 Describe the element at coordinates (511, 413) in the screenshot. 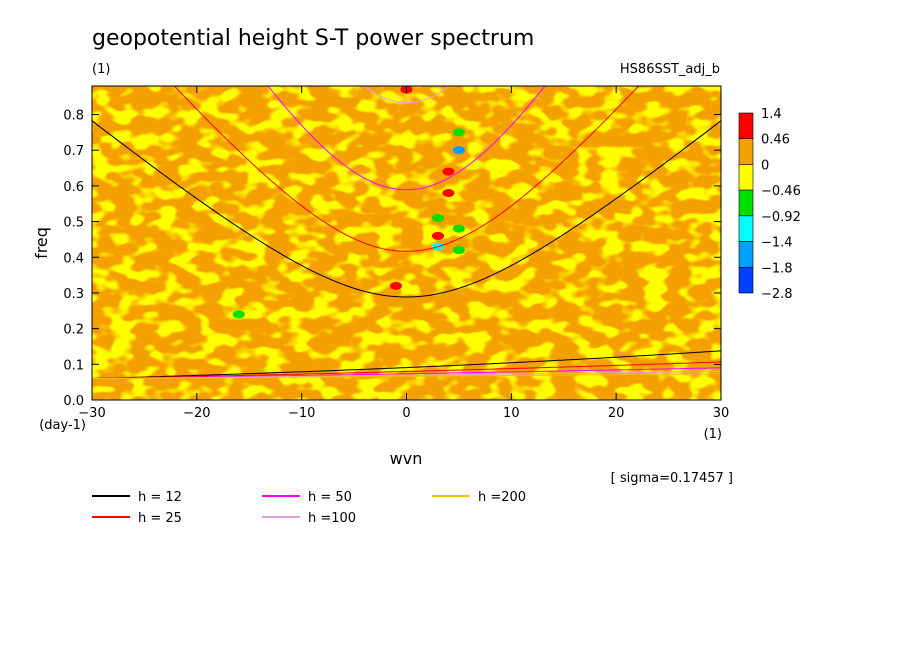

I see `x-tick-label: 10` at that location.